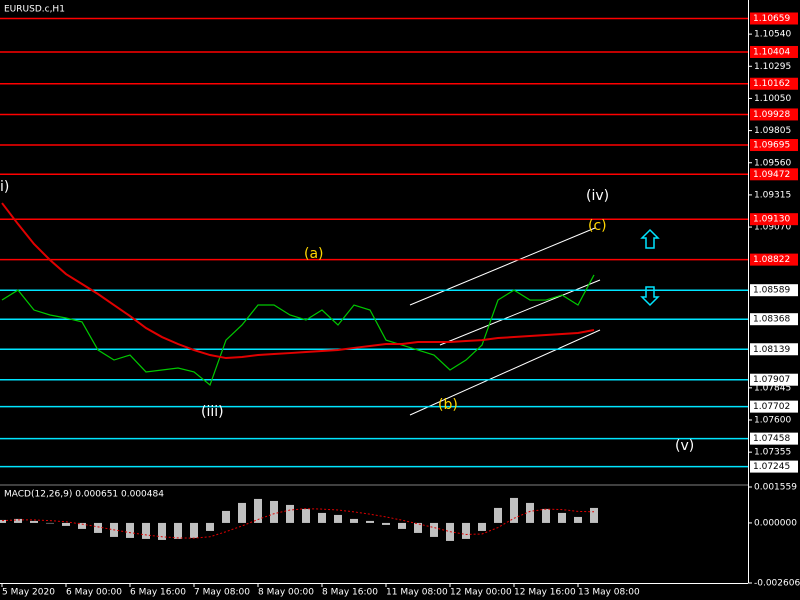 The height and width of the screenshot is (600, 800). I want to click on y-tick-label: 0.000000, so click(775, 523).